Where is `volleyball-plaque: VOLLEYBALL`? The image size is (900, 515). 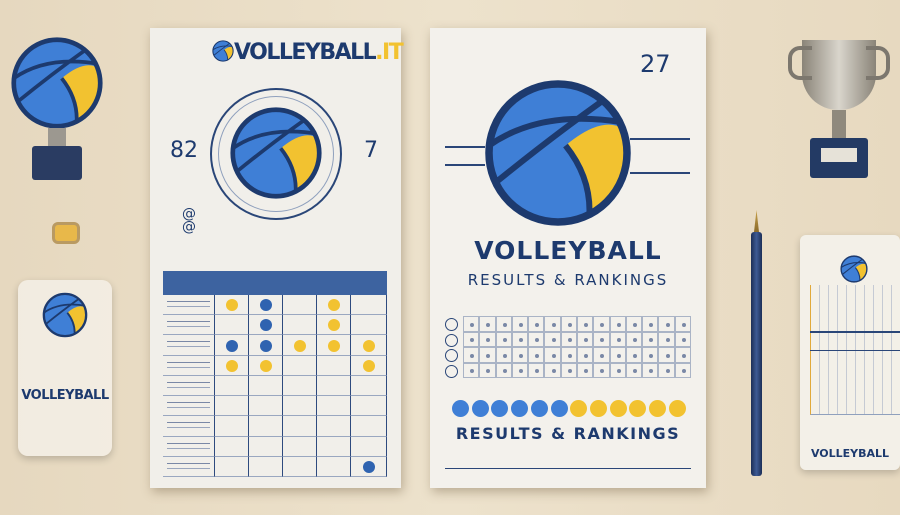
volleyball-plaque: VOLLEYBALL is located at coordinates (65, 368).